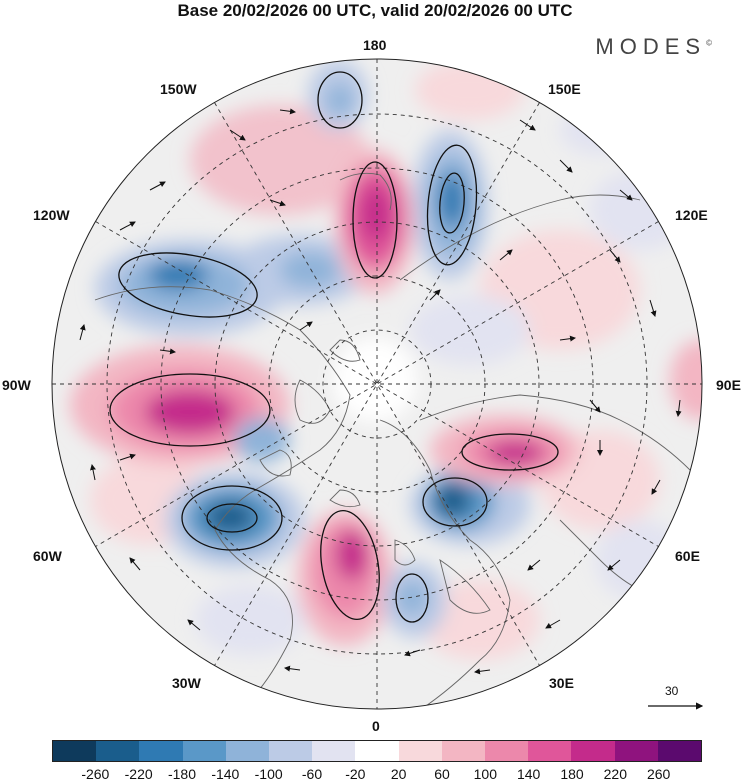  I want to click on label-150e: 150E, so click(564, 89).